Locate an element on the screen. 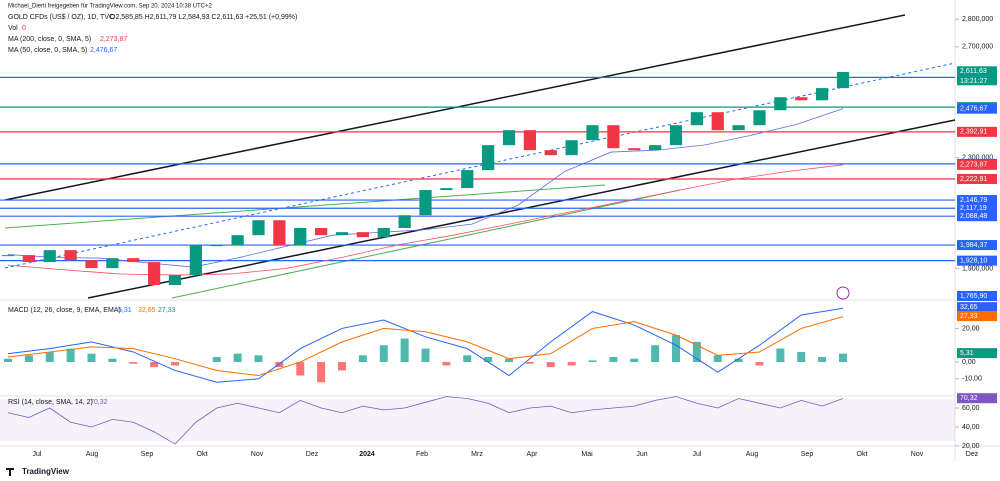  extra-label: 1,765,90 is located at coordinates (973, 296).